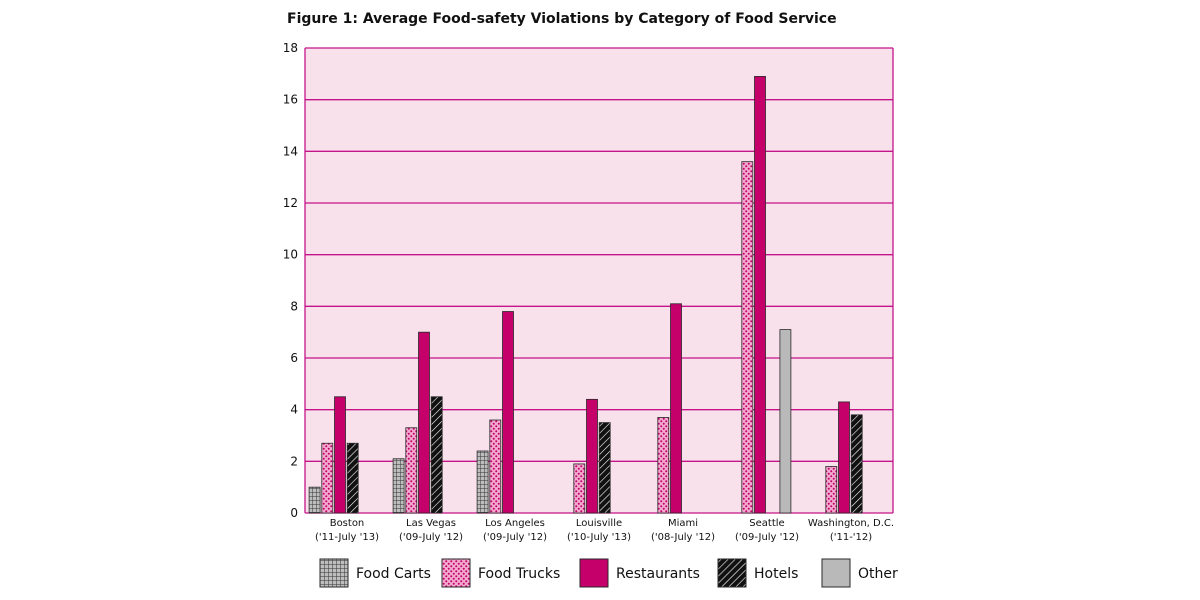  I want to click on x-tick-label: Louisville, so click(599, 523).